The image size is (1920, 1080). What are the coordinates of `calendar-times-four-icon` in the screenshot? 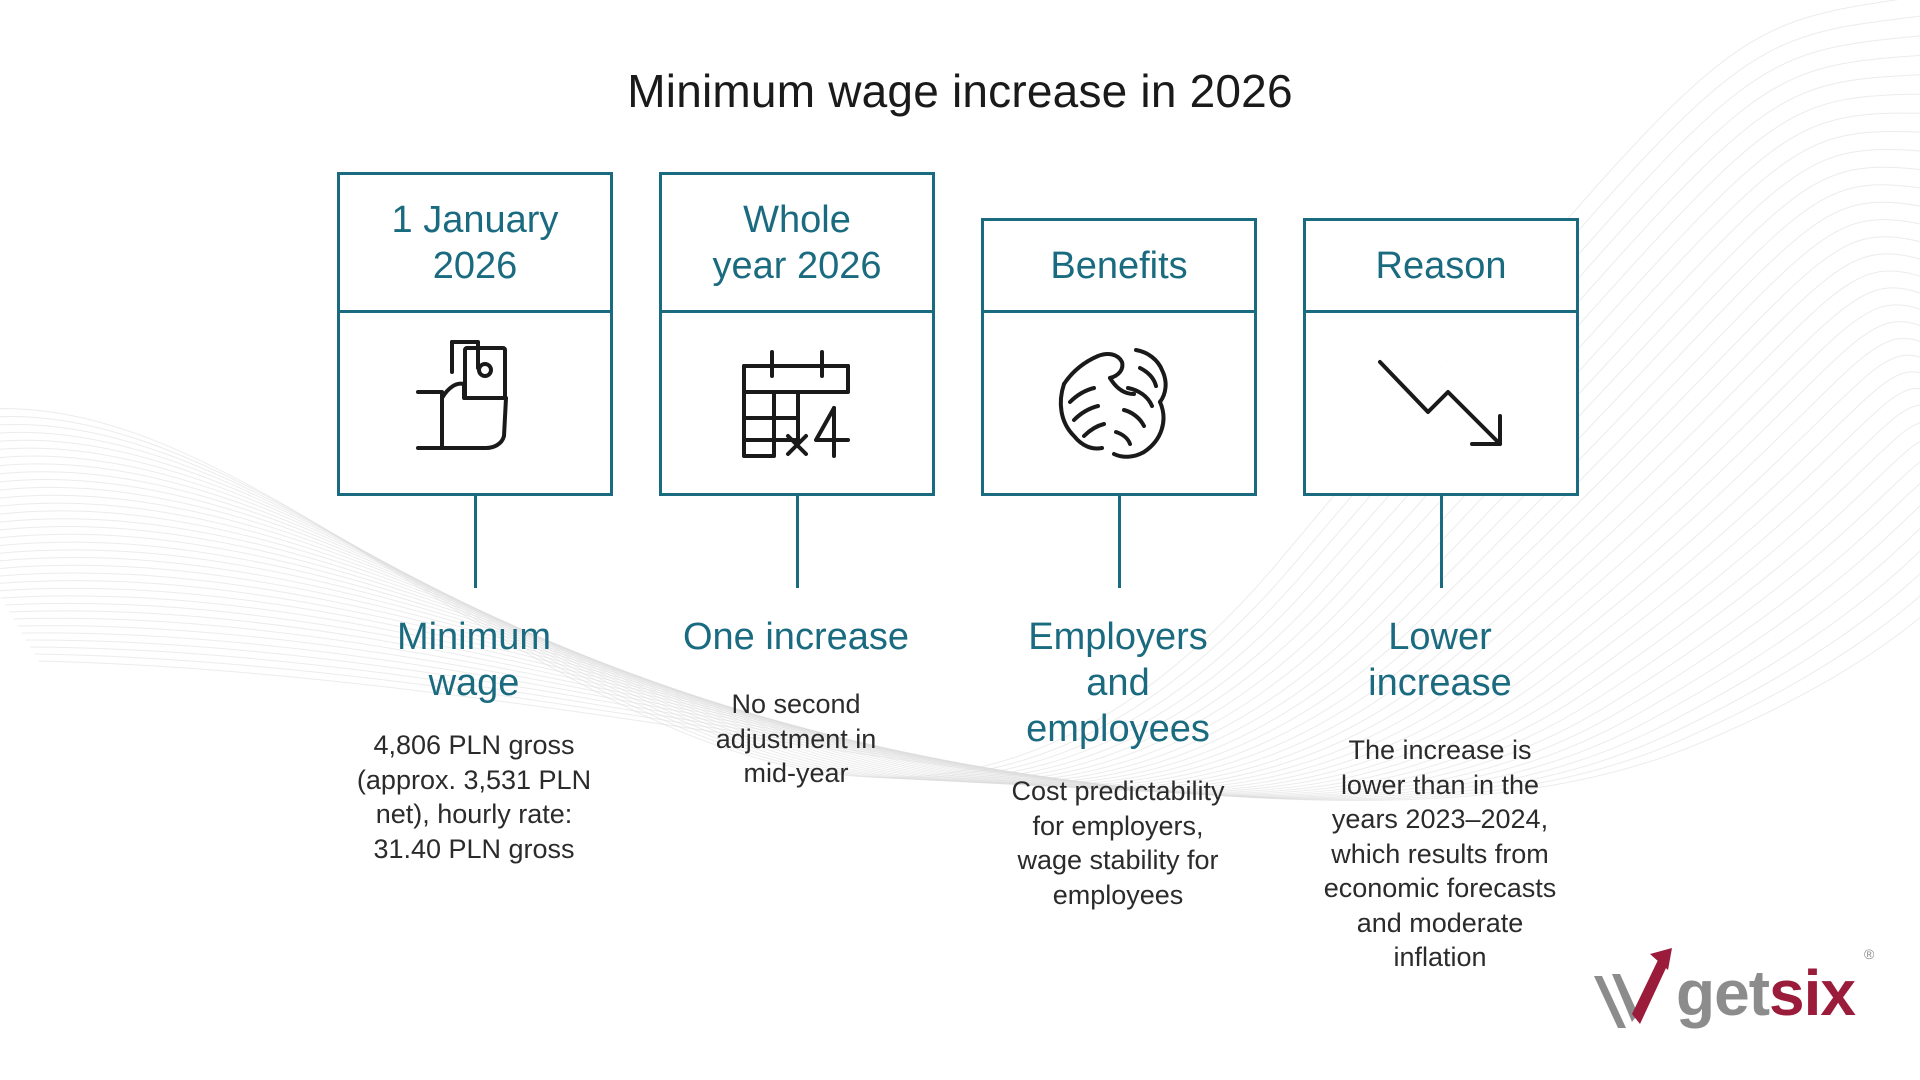 It's located at (796, 404).